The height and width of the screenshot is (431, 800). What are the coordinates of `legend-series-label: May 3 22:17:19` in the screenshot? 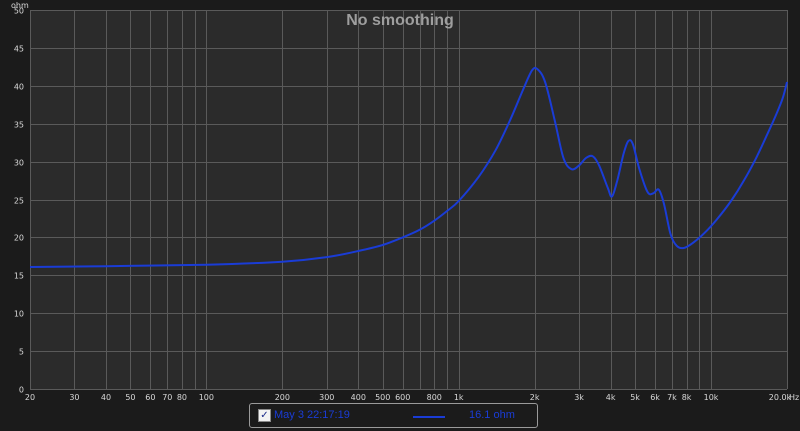 It's located at (312, 415).